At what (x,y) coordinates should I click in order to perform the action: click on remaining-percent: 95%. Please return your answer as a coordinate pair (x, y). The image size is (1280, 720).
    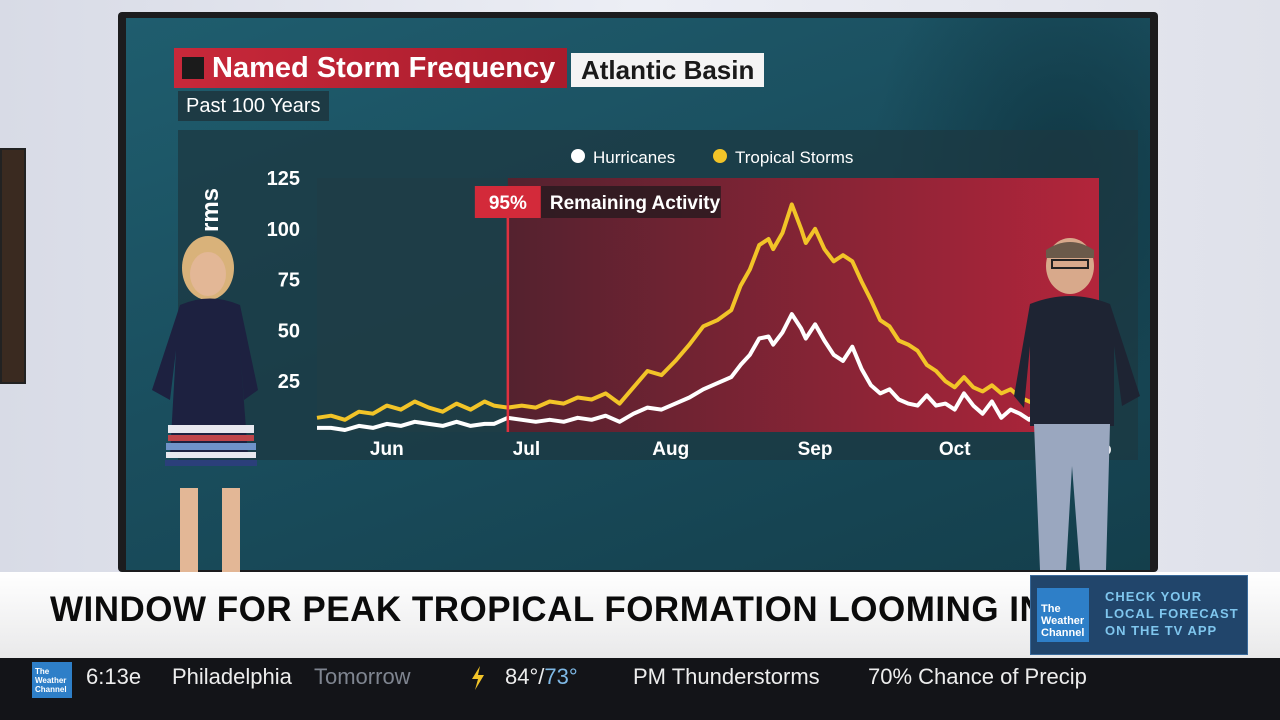
    Looking at the image, I should click on (508, 203).